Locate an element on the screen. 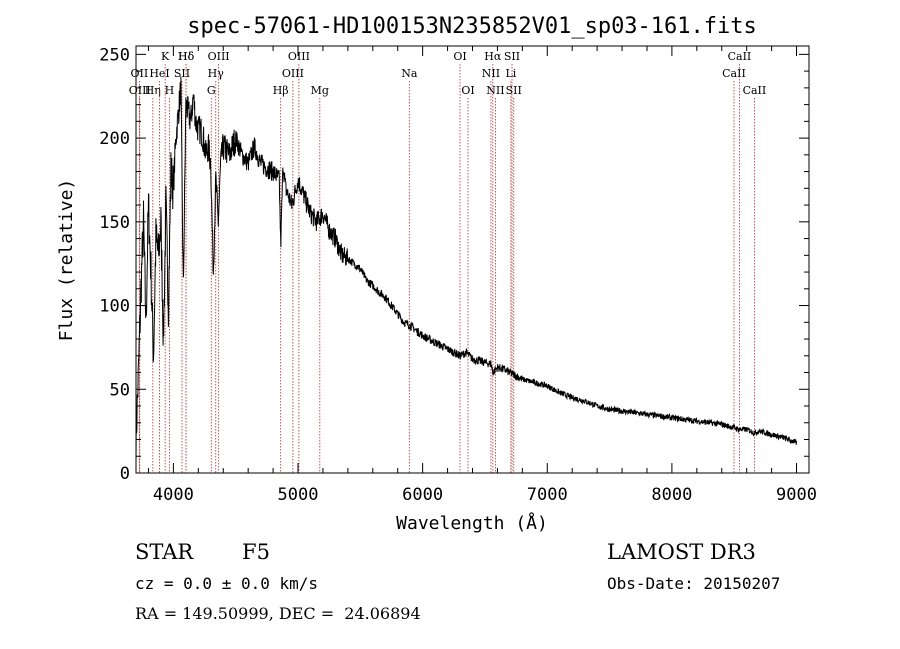  y-tick-label-0: 0 is located at coordinates (125, 474).